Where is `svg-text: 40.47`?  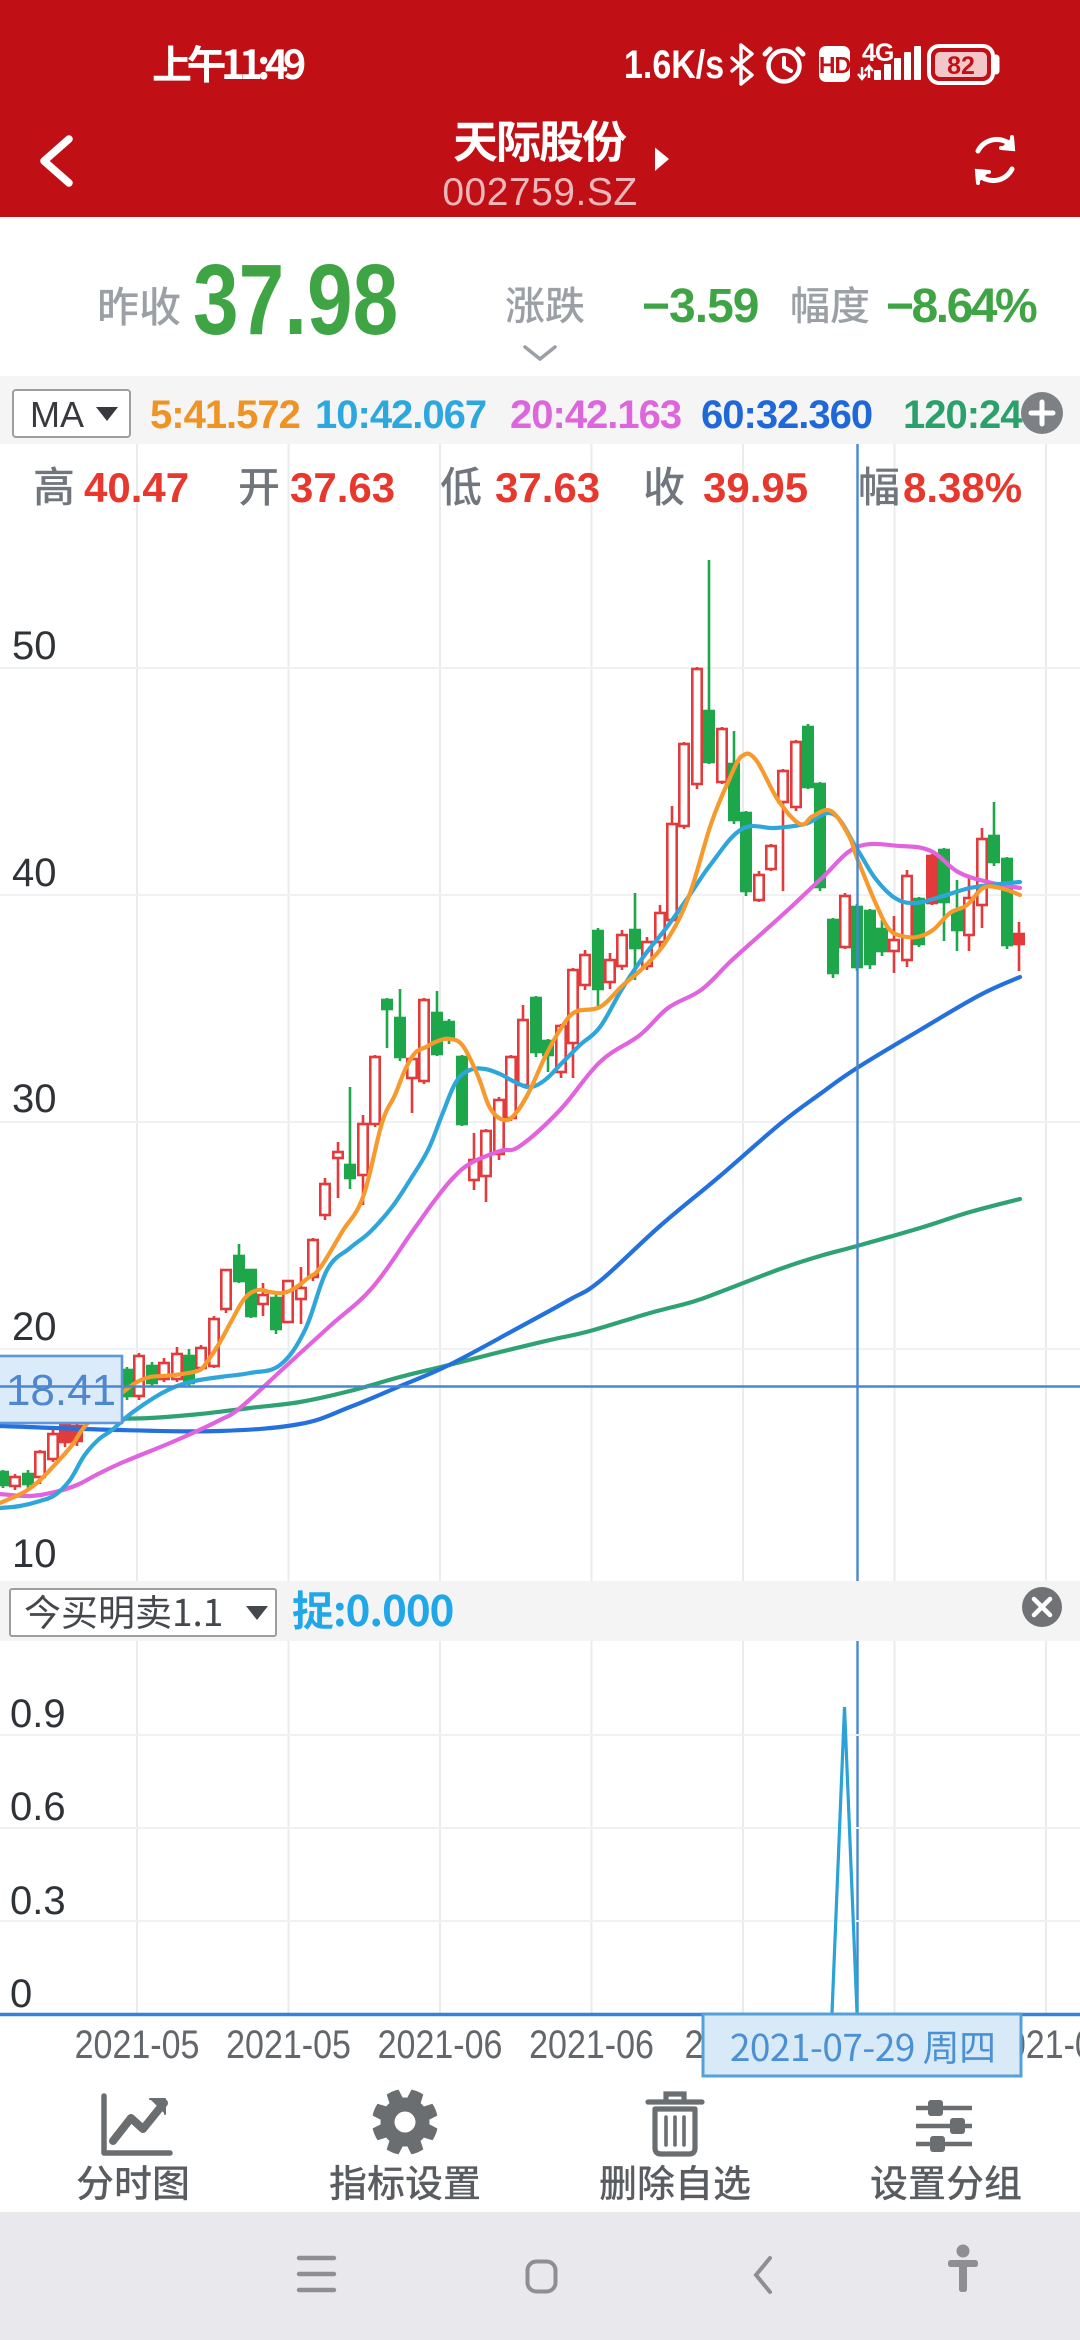
svg-text: 40.47 is located at coordinates (136, 487).